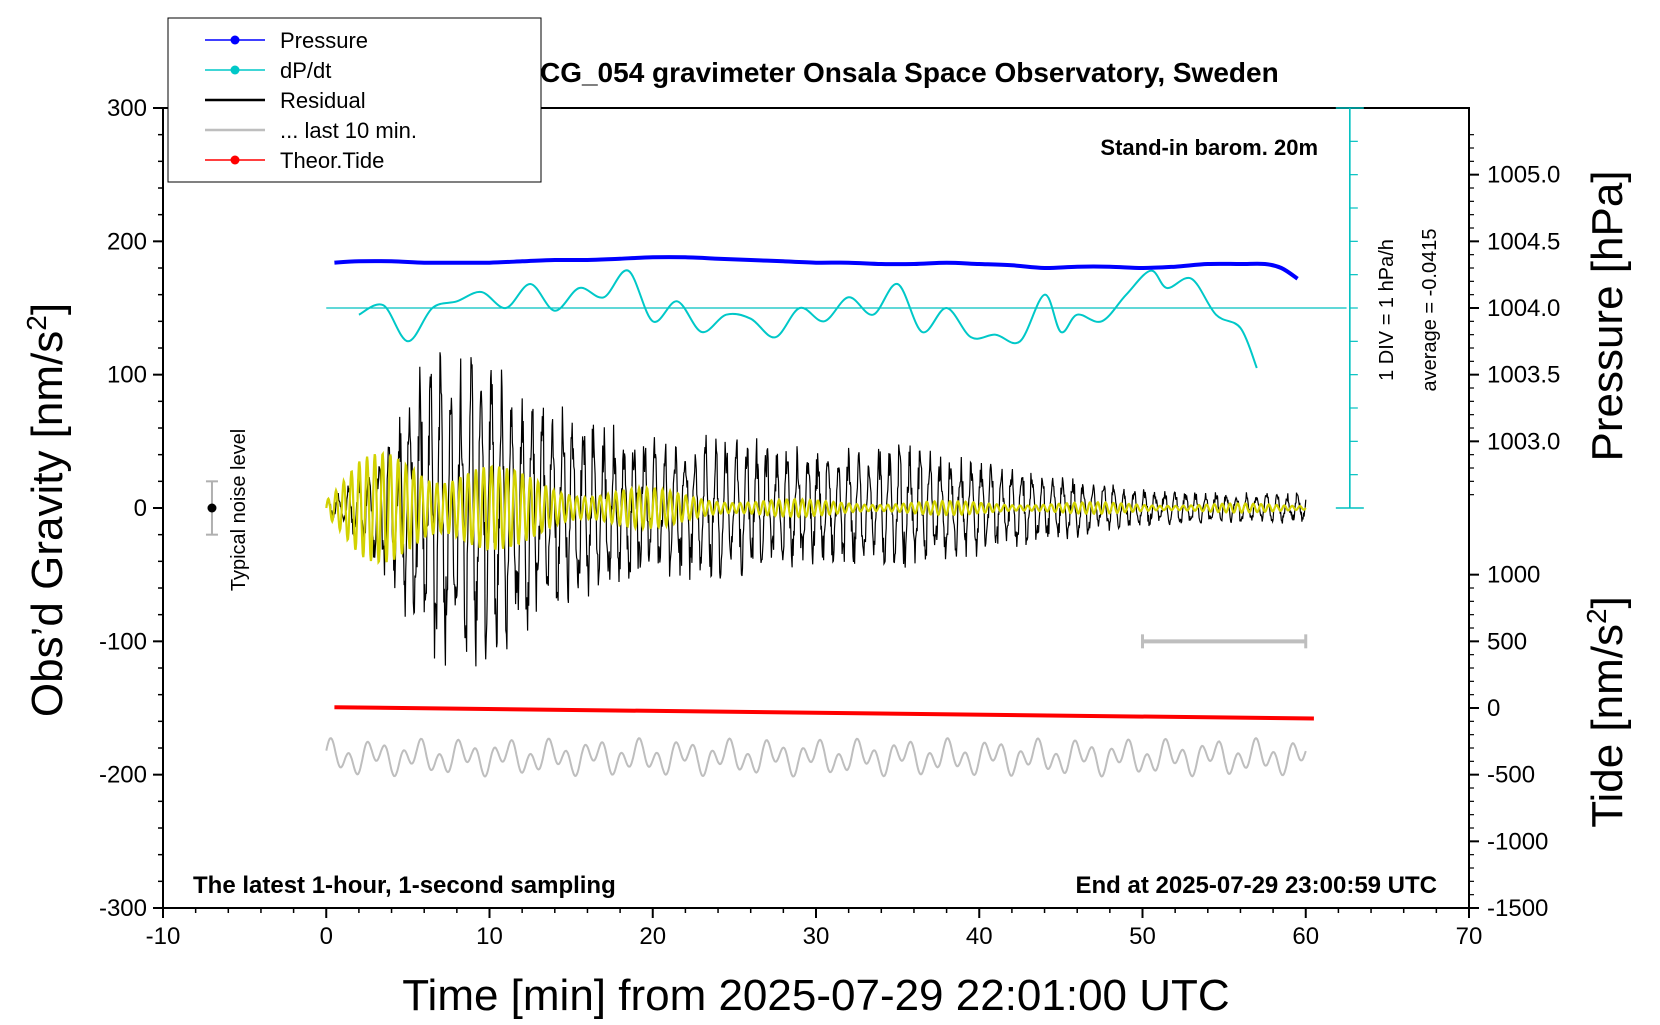 This screenshot has width=1660, height=1025. Describe the element at coordinates (163, 936) in the screenshot. I see `x-tick-label: -10` at that location.